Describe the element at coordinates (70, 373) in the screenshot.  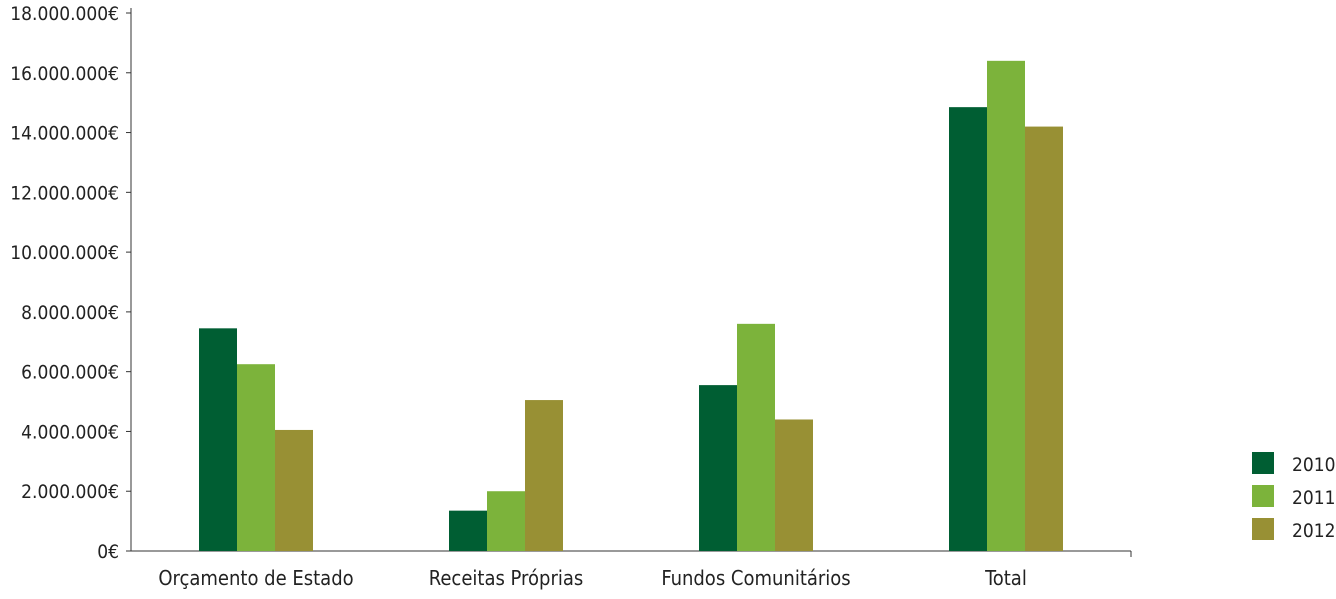
I see `y-tick-label: 6.000.000€` at that location.